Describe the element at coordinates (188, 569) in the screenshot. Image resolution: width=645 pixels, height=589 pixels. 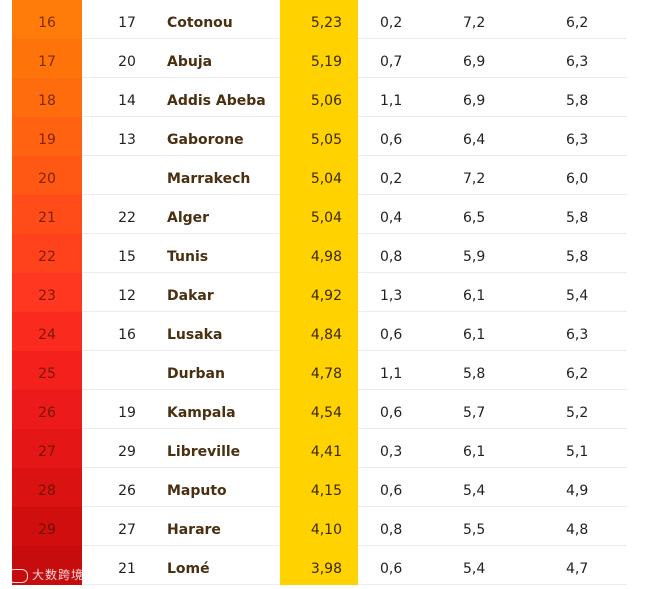
I see `city-name-cell: Lomé` at that location.